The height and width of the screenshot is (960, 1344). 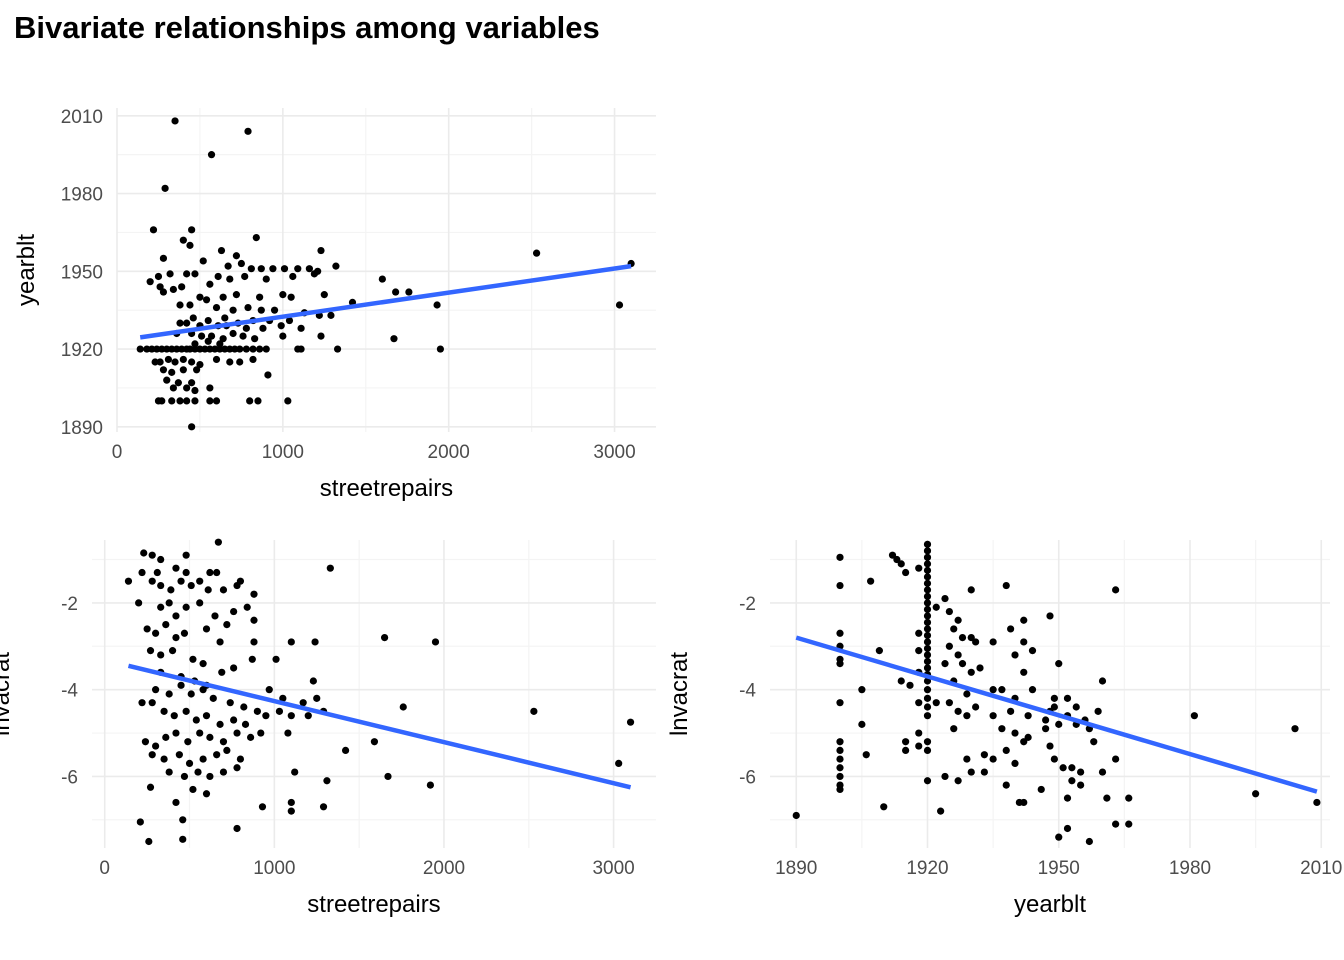 I want to click on x-tick-label: 0, so click(x=104, y=868).